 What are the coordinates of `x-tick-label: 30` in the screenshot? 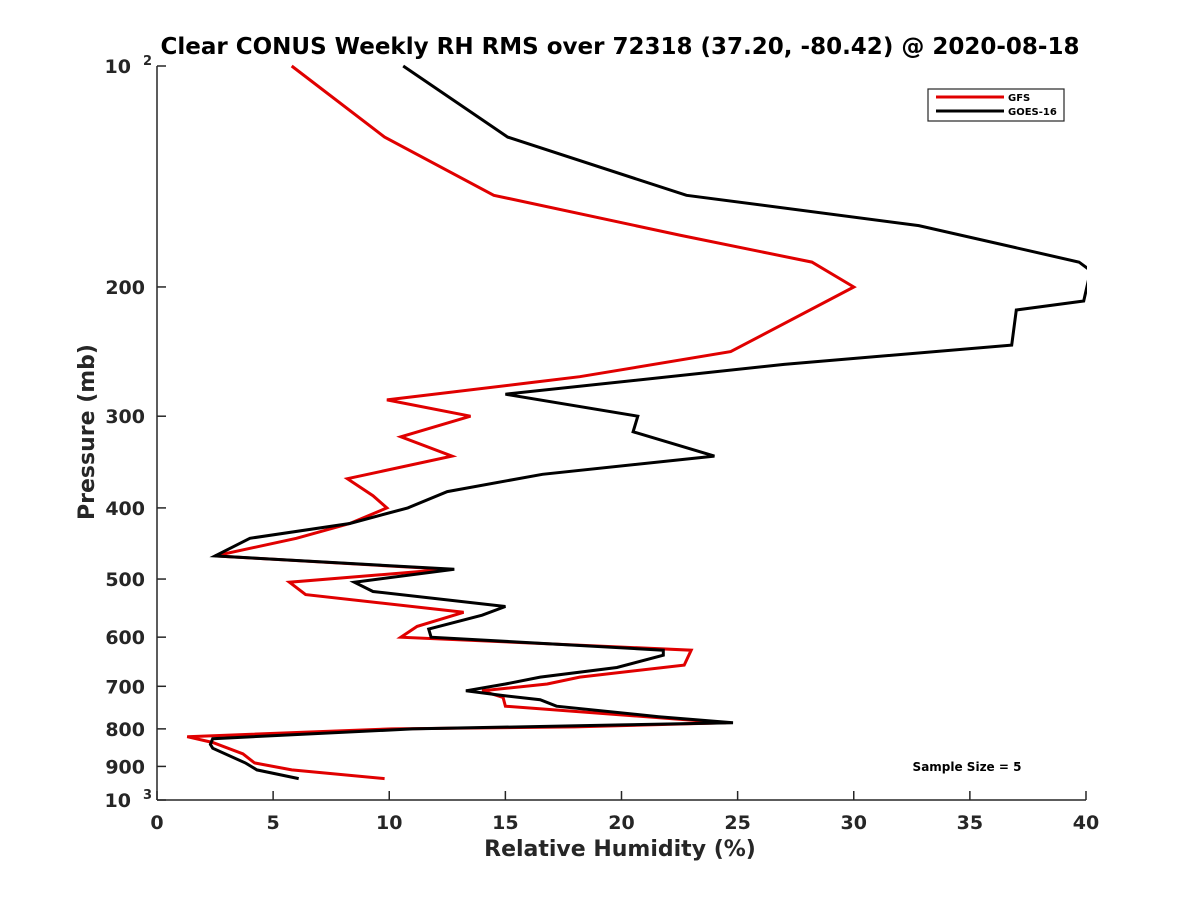 It's located at (854, 823).